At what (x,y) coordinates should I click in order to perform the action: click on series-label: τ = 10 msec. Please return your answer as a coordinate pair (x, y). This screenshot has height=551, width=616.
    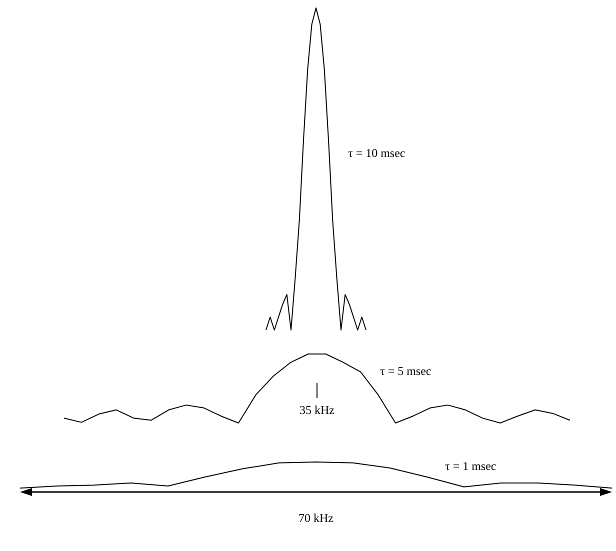
    Looking at the image, I should click on (377, 153).